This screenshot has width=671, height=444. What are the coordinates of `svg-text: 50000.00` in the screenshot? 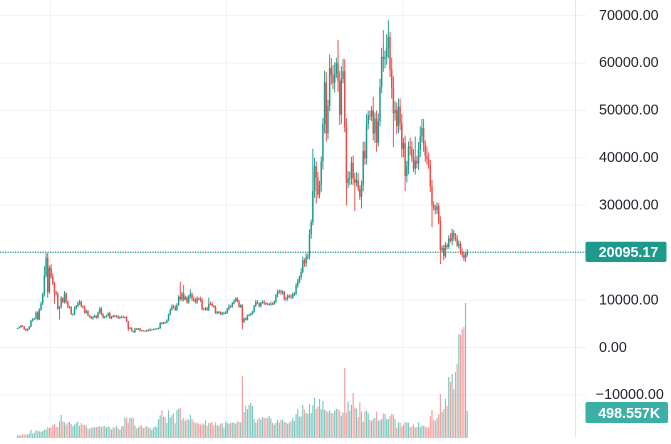 It's located at (629, 111).